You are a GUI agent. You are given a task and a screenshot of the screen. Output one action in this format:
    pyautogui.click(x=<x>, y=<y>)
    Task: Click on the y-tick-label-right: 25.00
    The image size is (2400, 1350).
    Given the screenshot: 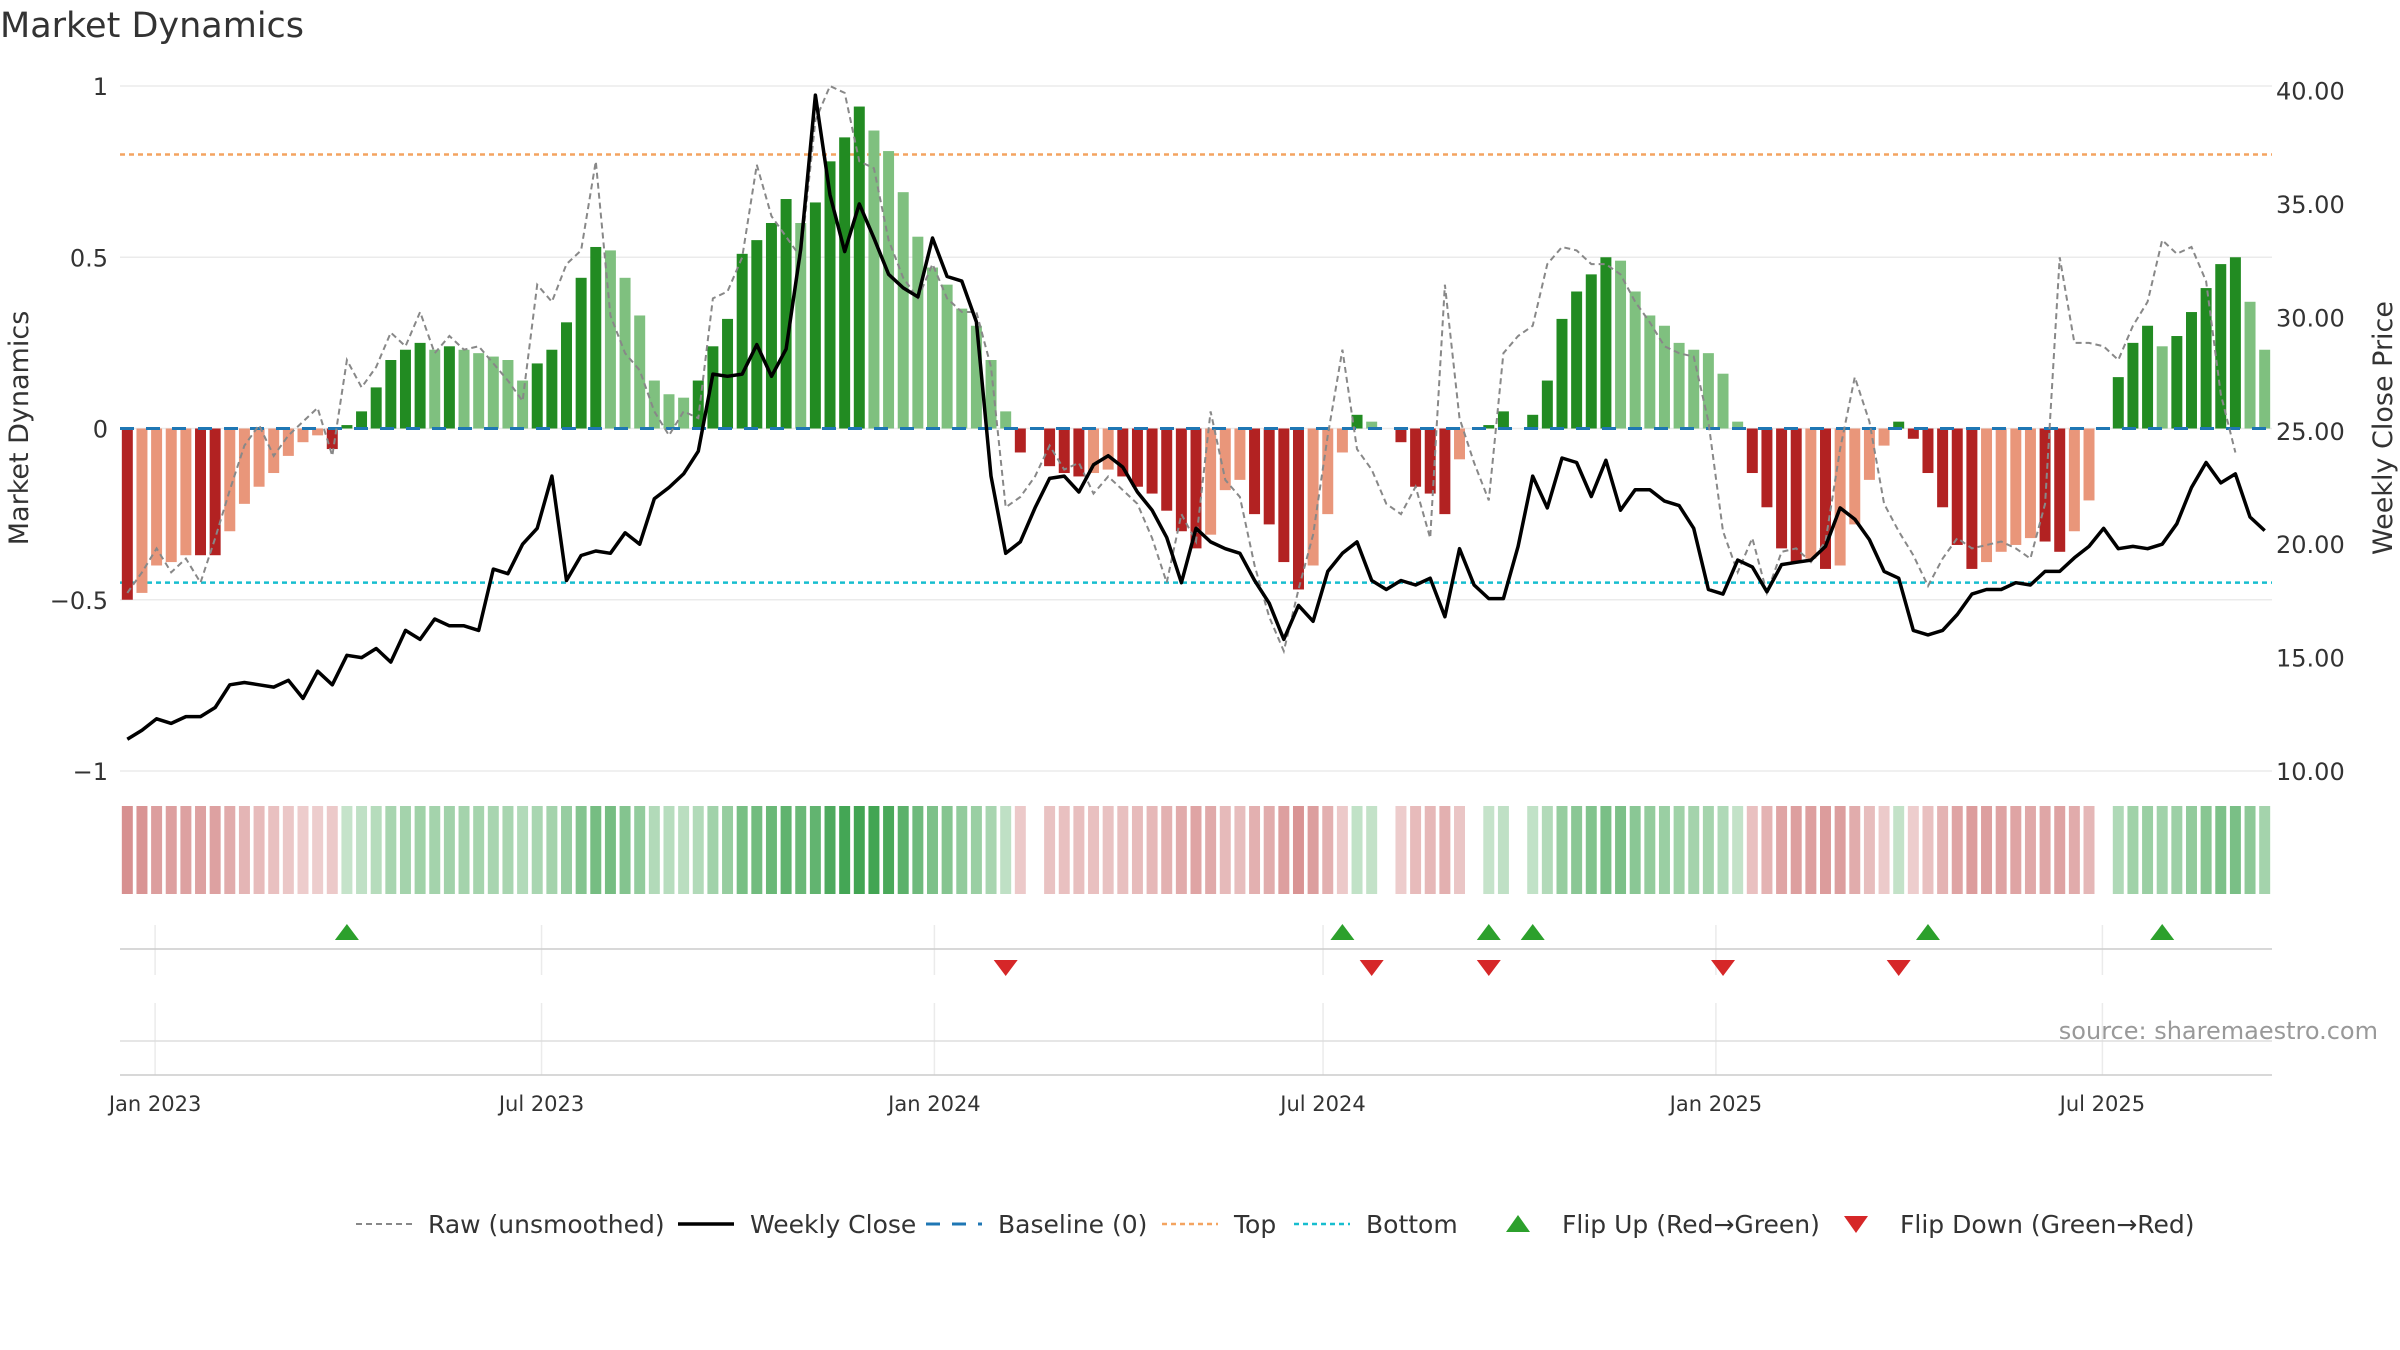 What is the action you would take?
    pyautogui.click(x=2310, y=432)
    